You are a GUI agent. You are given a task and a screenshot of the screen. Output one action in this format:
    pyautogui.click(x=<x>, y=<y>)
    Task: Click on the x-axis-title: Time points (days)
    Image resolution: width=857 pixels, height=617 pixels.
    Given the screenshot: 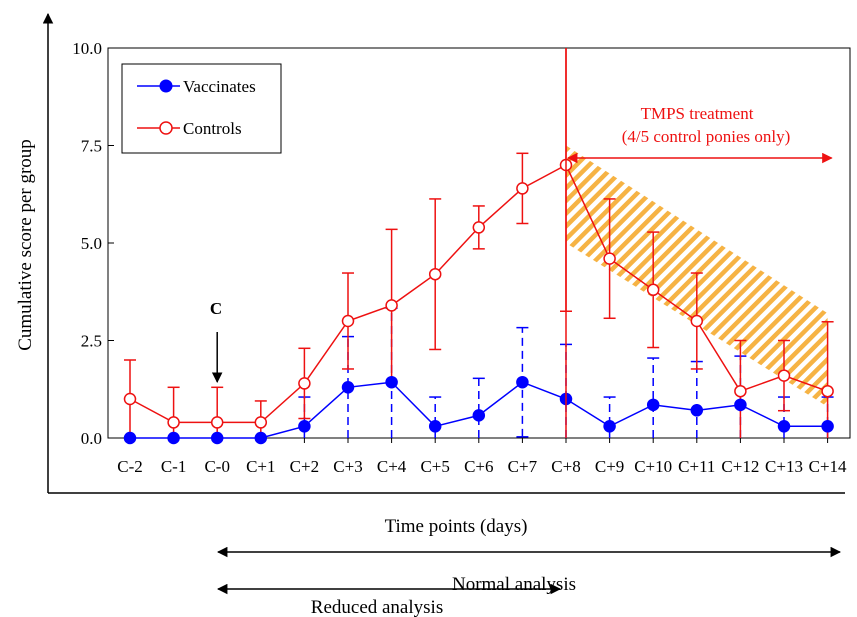 What is the action you would take?
    pyautogui.click(x=456, y=526)
    